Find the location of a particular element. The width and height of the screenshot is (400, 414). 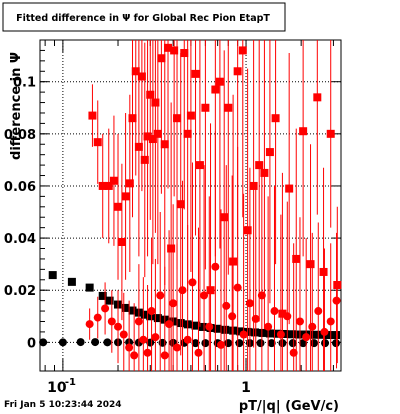

y-axis-label: difference in Ψ is located at coordinates (16, 106).